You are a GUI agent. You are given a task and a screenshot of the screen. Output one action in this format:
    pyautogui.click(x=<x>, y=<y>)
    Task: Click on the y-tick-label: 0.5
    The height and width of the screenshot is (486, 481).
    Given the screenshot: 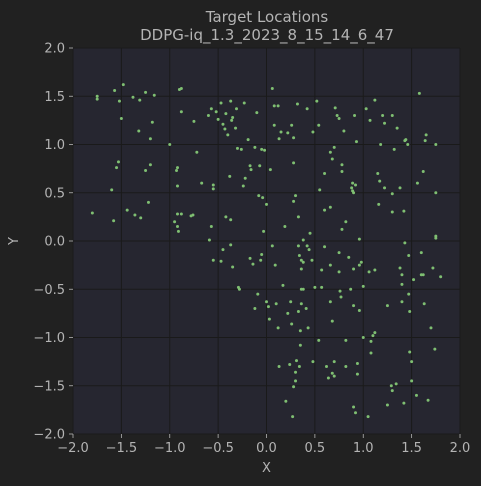 What is the action you would take?
    pyautogui.click(x=54, y=193)
    